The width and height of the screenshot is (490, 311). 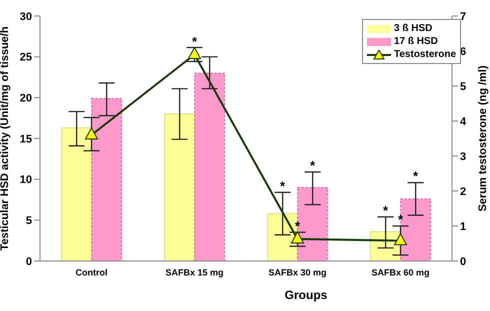 What do you see at coordinates (26, 139) in the screenshot?
I see `y-tick-label: 15` at bounding box center [26, 139].